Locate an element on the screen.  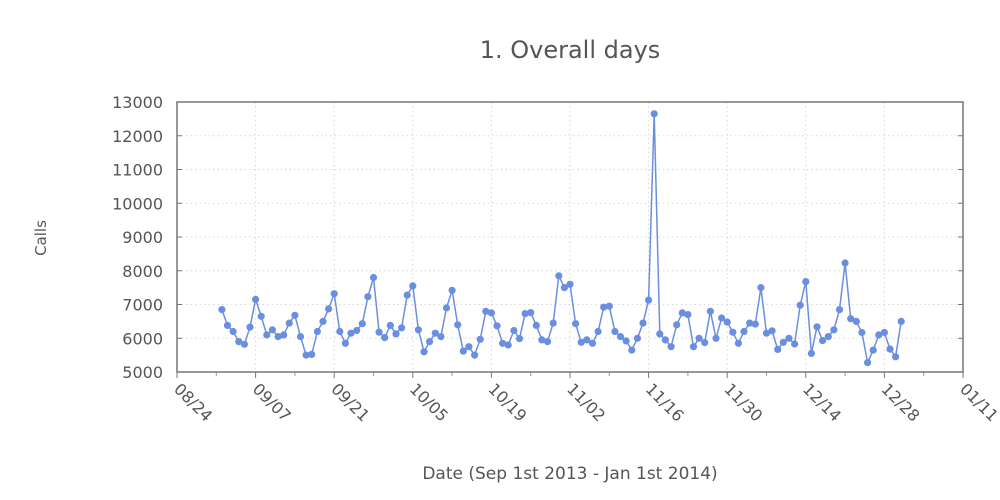
y-tick-label: 6000 is located at coordinates (142, 338).